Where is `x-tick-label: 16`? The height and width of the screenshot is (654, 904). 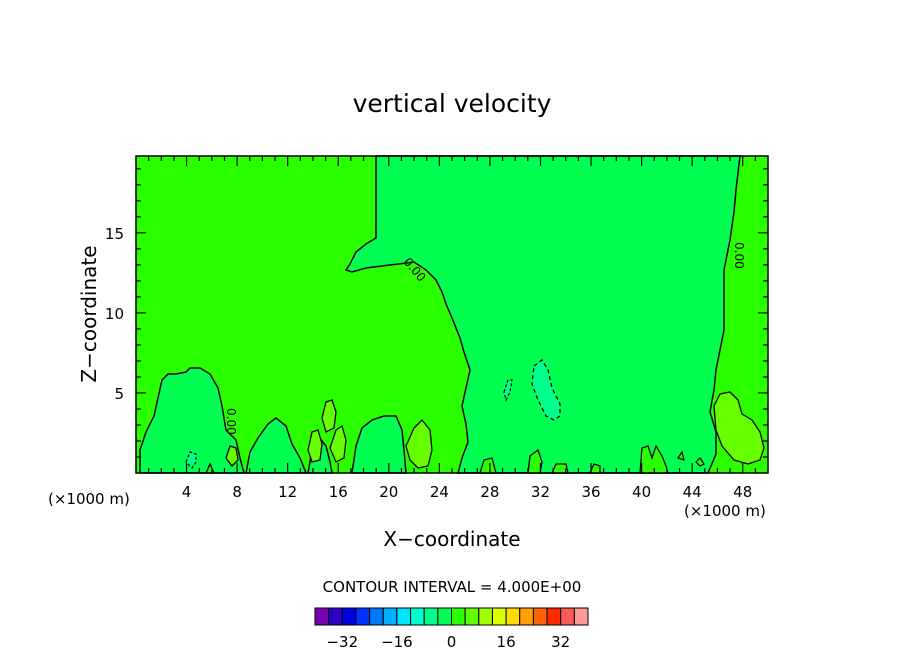
x-tick-label: 16 is located at coordinates (338, 492).